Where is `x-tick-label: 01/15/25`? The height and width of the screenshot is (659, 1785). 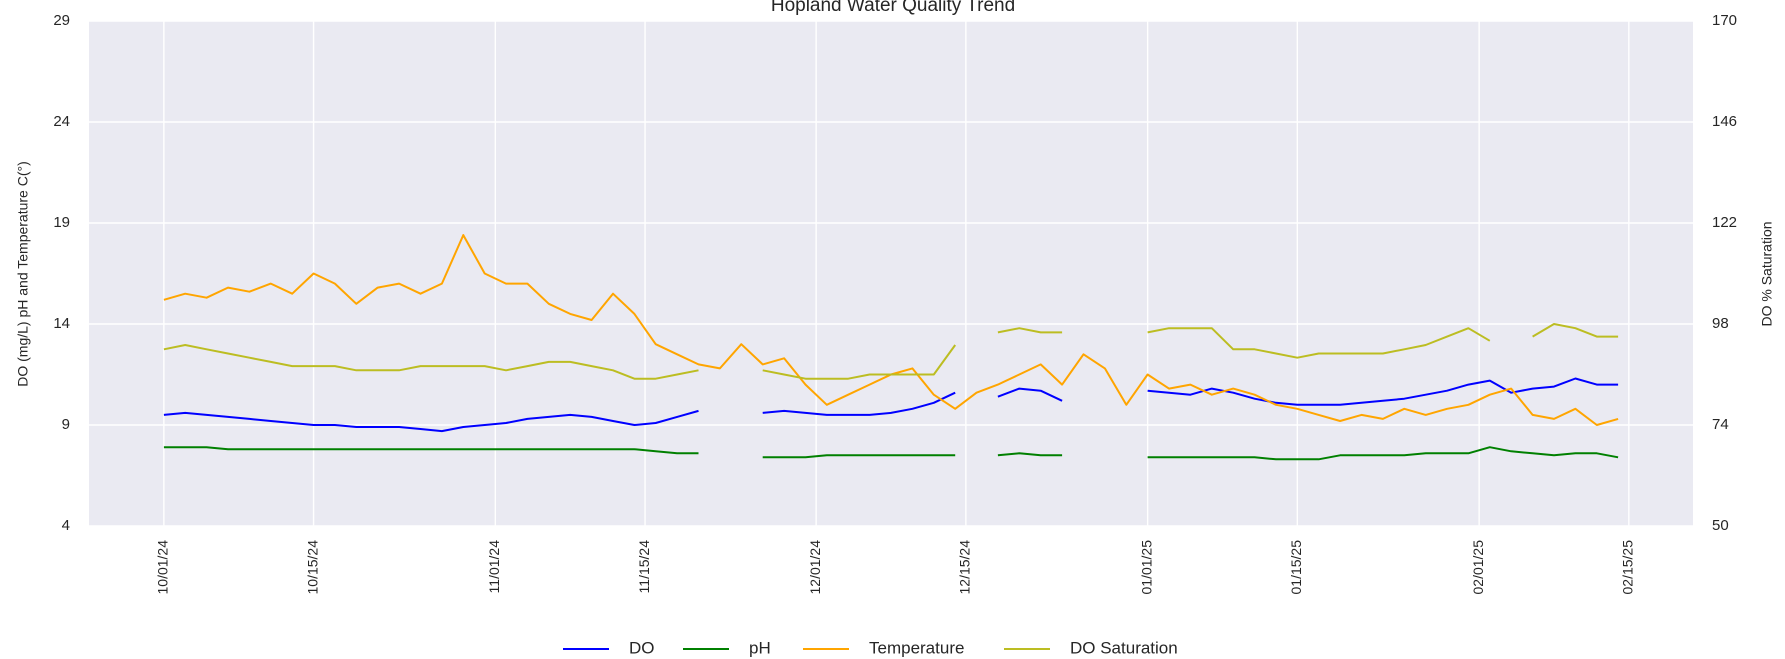 x-tick-label: 01/15/25 is located at coordinates (1296, 567).